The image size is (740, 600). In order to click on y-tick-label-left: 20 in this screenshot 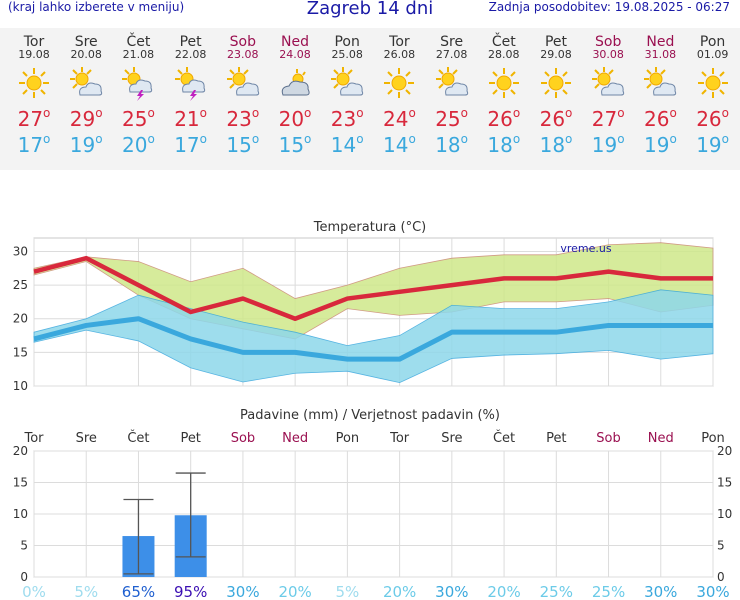, I will do `click(20, 451)`.